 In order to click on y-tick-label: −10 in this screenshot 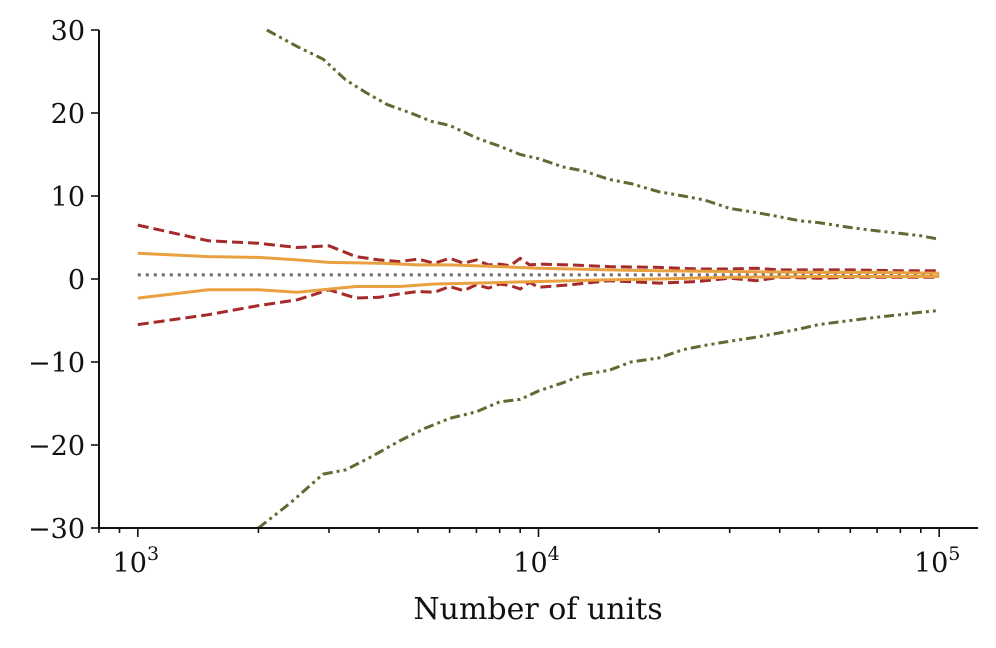, I will do `click(56, 363)`.